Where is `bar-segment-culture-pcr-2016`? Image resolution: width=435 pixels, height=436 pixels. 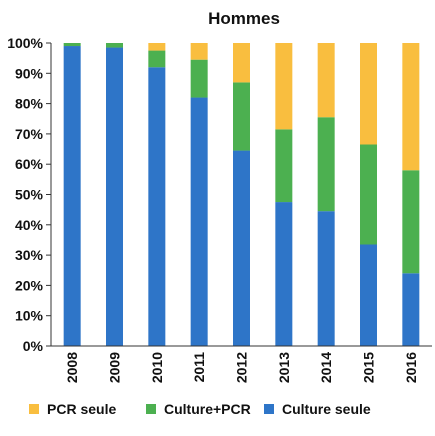
bar-segment-culture-pcr-2016 is located at coordinates (411, 222).